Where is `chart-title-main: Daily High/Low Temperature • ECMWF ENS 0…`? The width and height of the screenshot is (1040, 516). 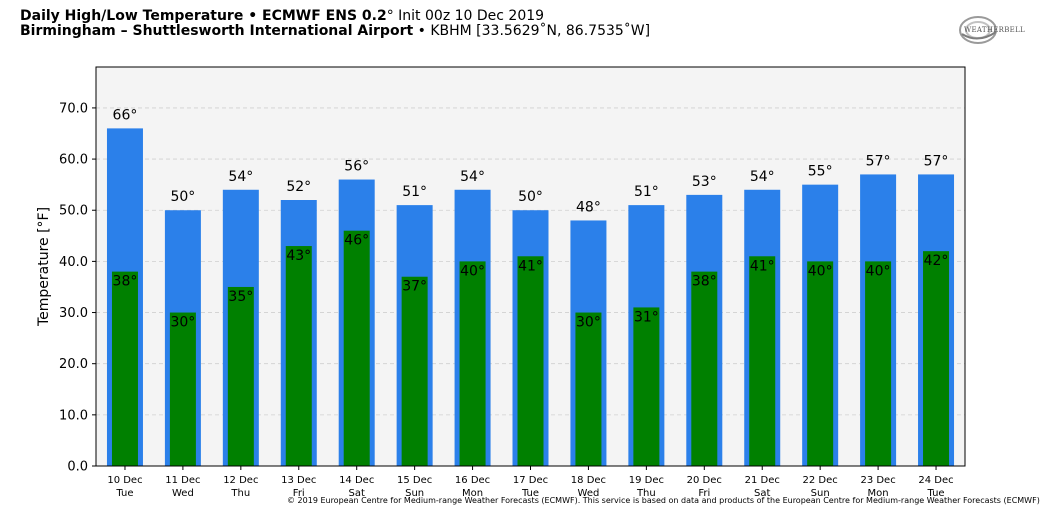
chart-title-main: Daily High/Low Temperature • ECMWF ENS 0… is located at coordinates (203, 16).